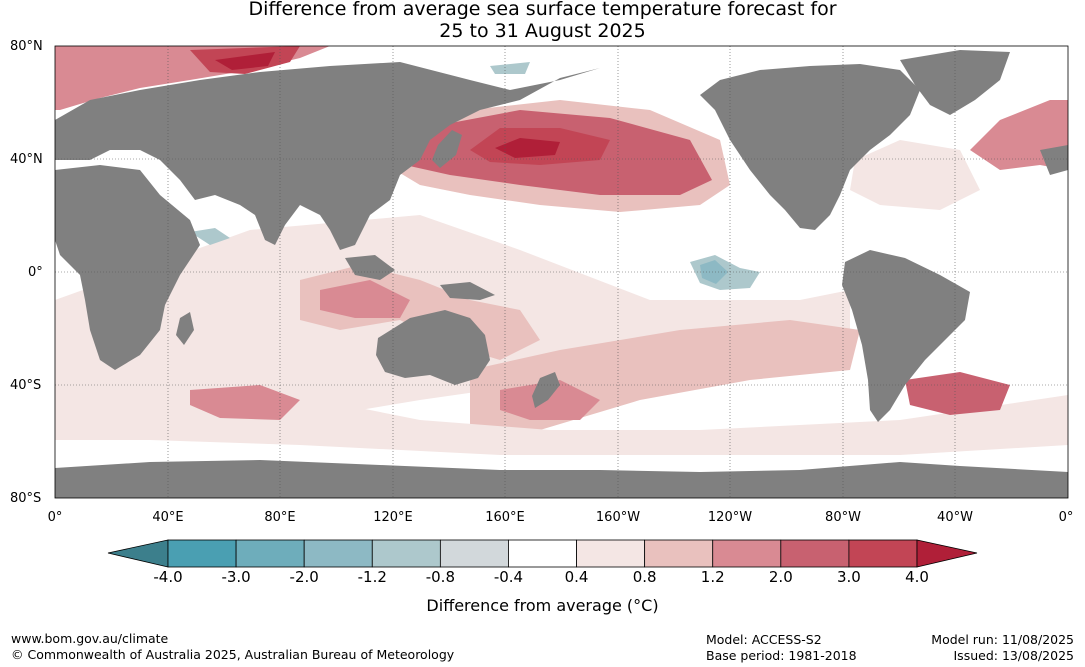  I want to click on lon-label-160w: 160°W, so click(618, 517).